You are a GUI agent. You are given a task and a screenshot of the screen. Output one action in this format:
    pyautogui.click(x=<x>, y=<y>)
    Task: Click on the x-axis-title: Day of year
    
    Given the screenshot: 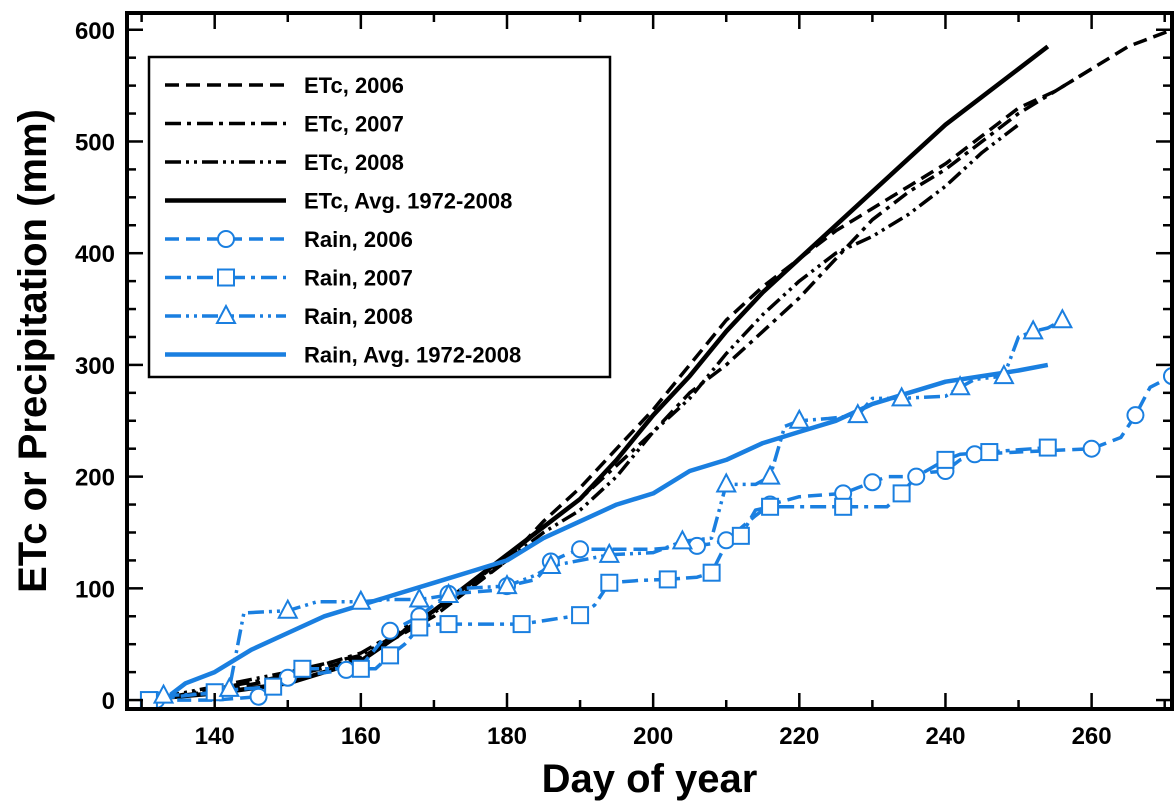 What is the action you would take?
    pyautogui.click(x=650, y=779)
    